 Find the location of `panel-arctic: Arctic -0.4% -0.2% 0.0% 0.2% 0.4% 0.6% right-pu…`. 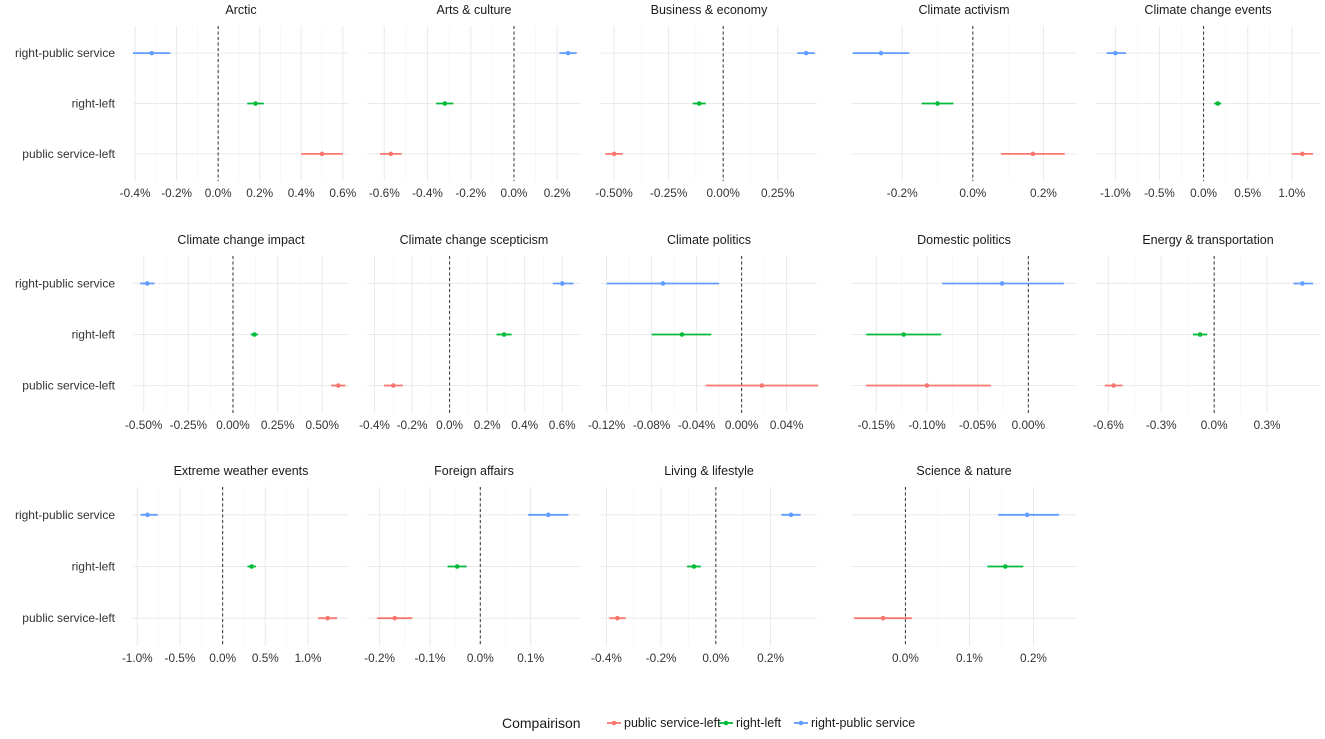

panel-arctic: Arctic -0.4% -0.2% 0.0% 0.2% 0.4% 0.6% right-pu… is located at coordinates (186, 101).